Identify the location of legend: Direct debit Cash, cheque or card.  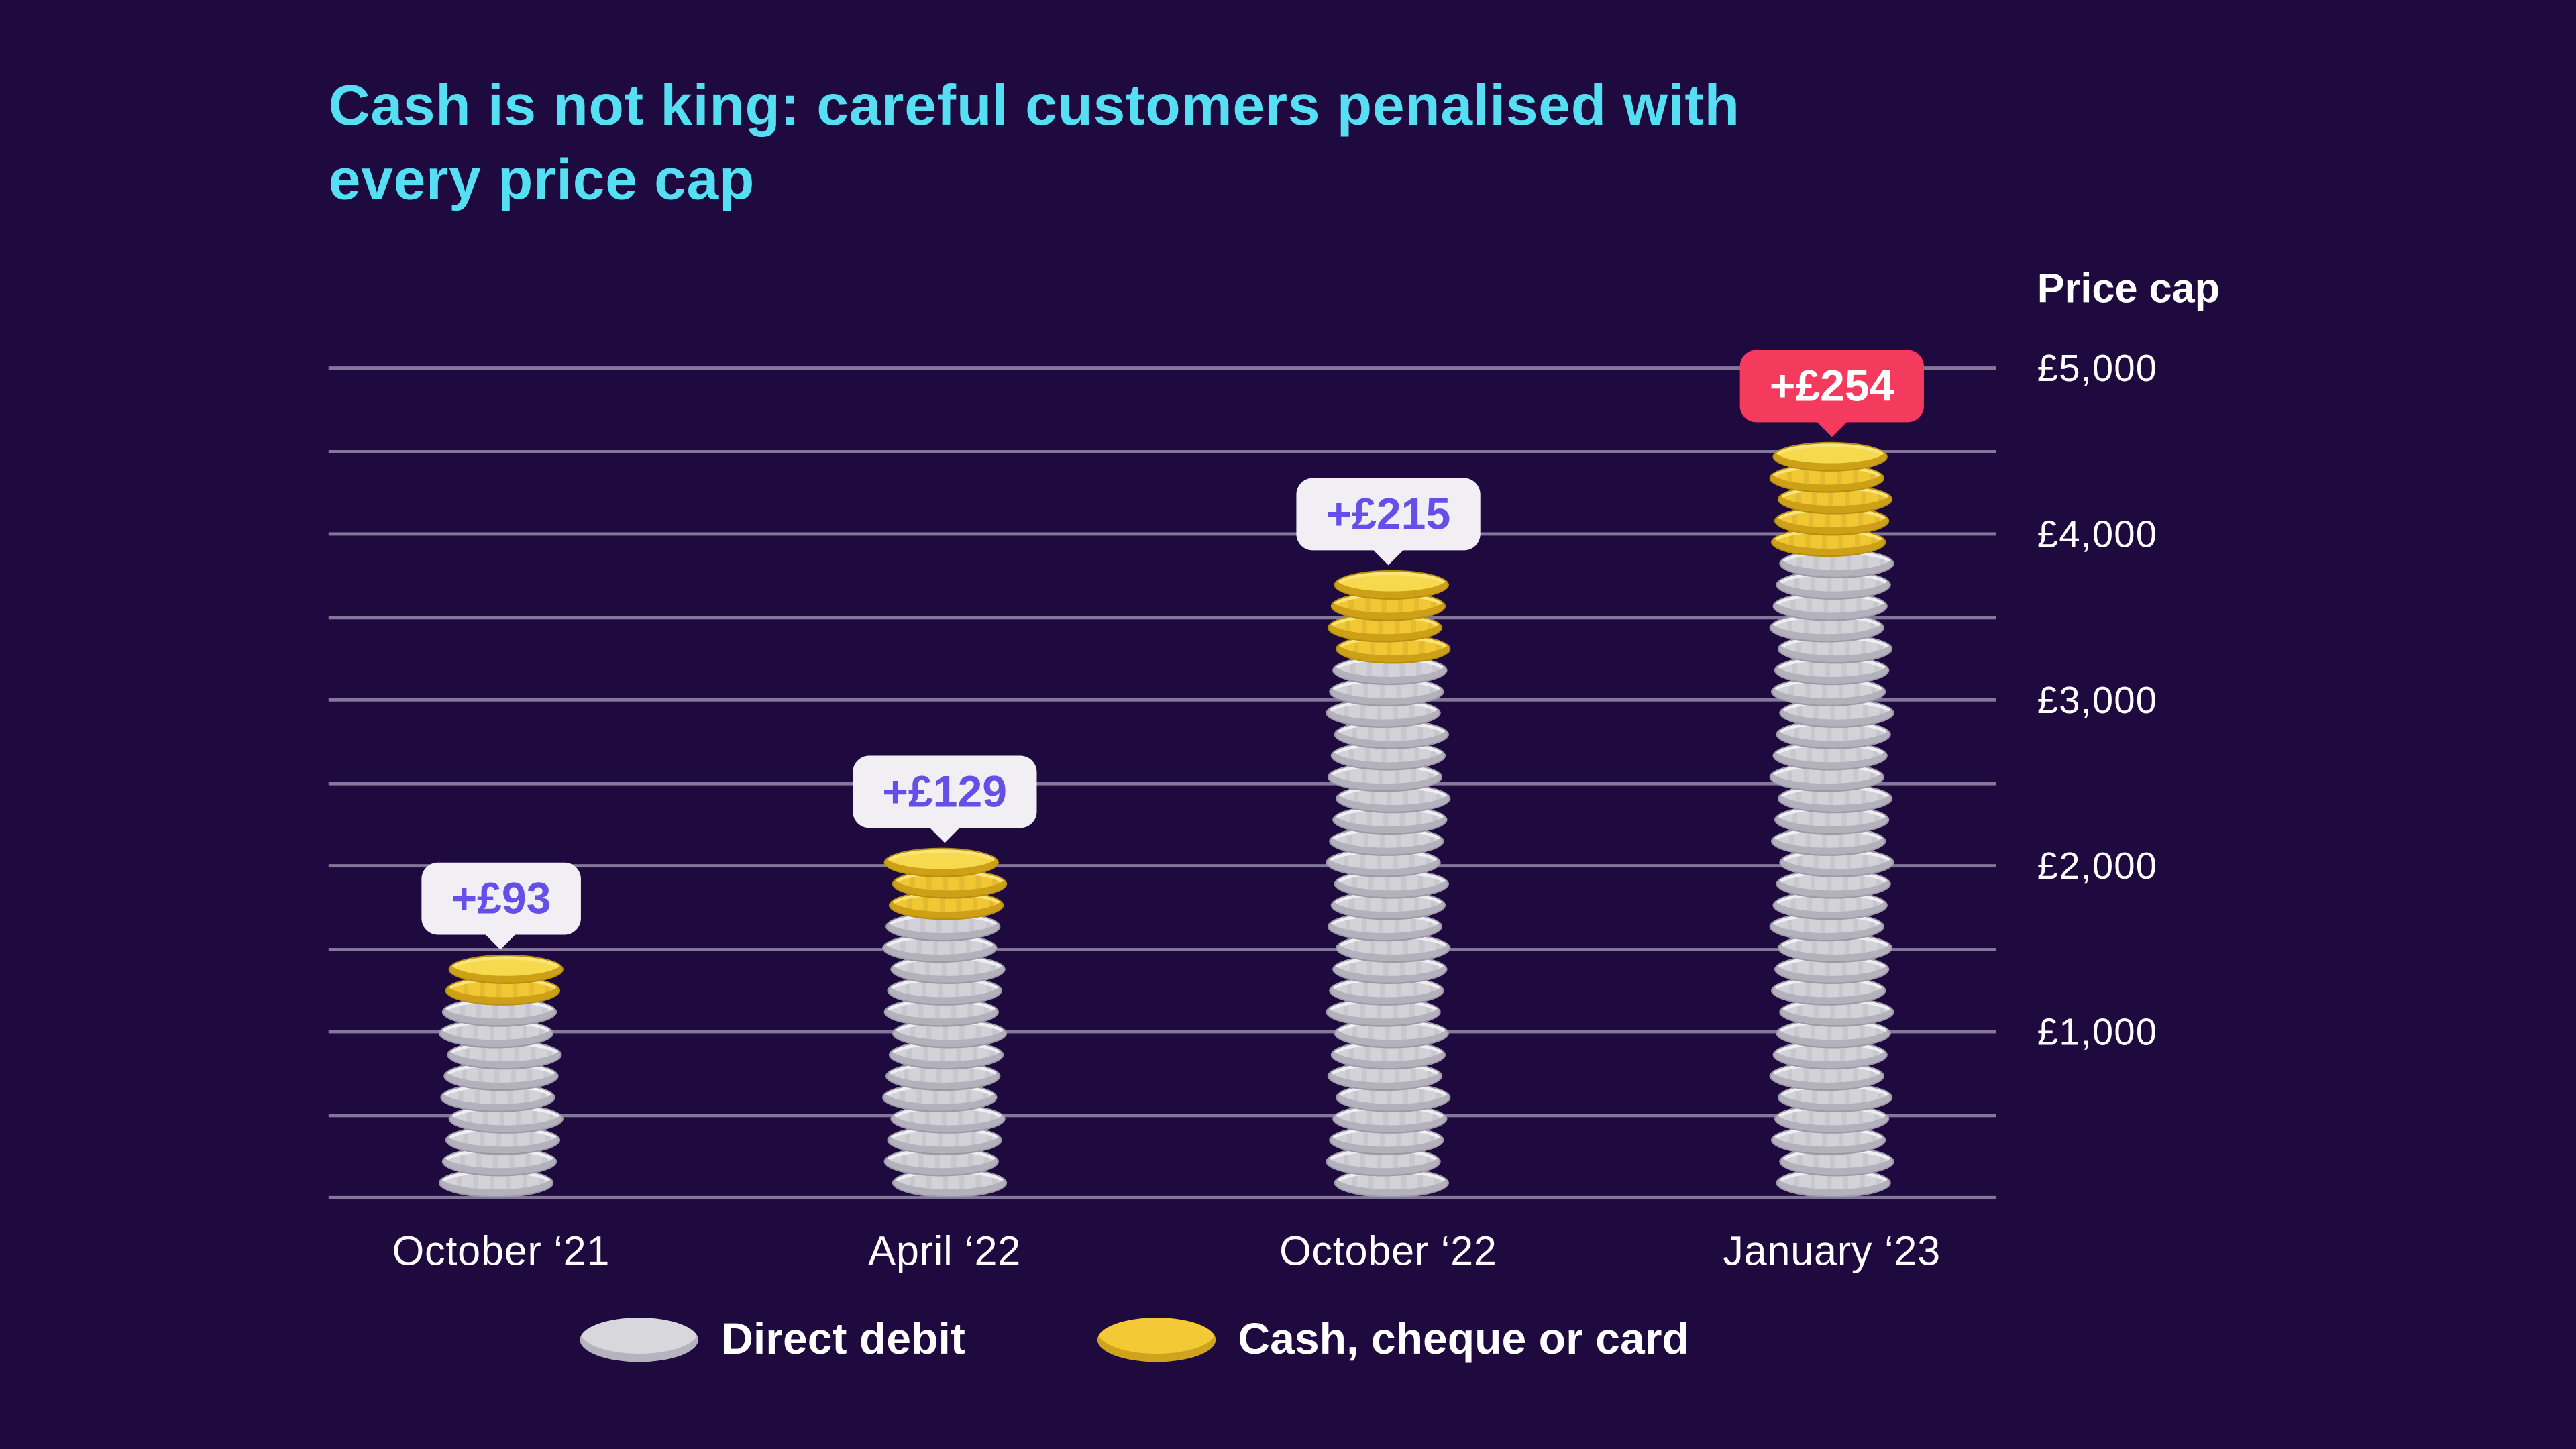
(1134, 1339).